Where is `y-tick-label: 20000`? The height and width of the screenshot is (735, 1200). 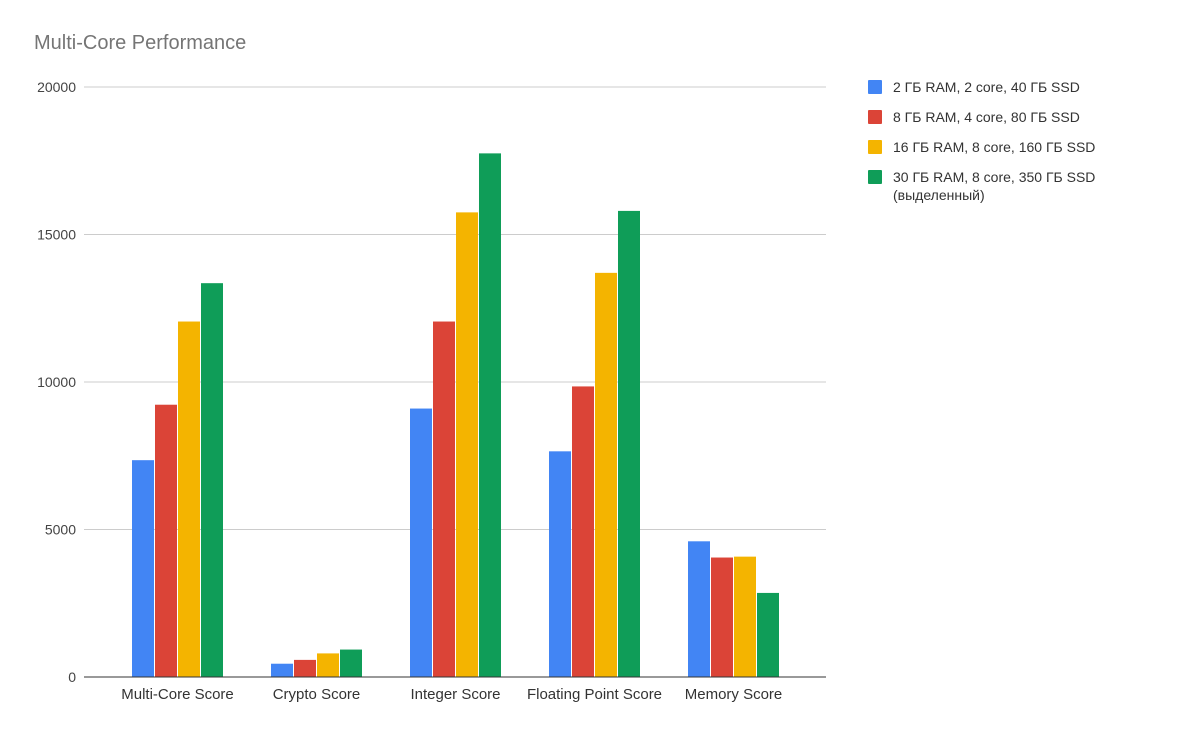 y-tick-label: 20000 is located at coordinates (56, 87).